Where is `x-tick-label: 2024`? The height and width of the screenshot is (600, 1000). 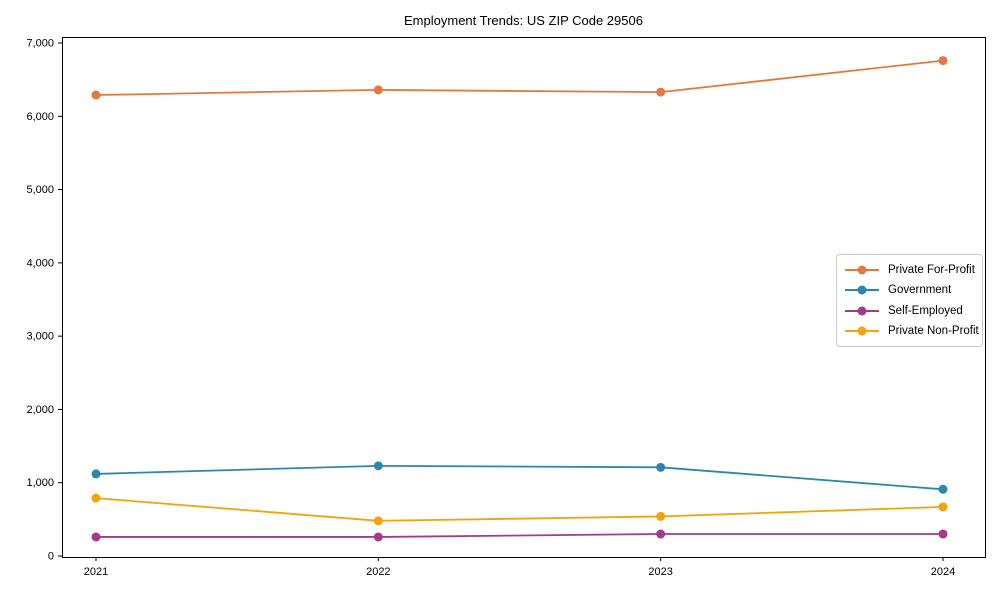
x-tick-label: 2024 is located at coordinates (943, 572).